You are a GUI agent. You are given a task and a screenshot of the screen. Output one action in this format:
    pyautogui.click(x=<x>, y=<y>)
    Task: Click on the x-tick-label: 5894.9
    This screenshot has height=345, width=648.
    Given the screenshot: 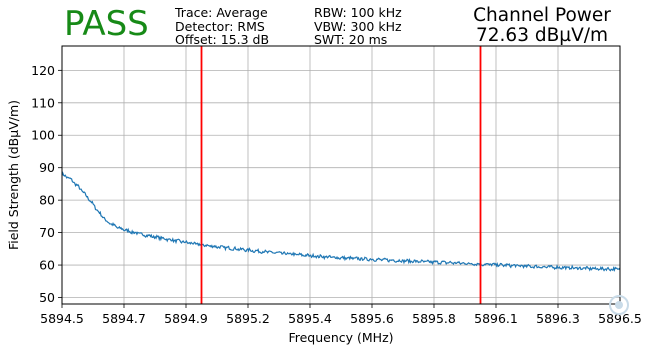 What is the action you would take?
    pyautogui.click(x=186, y=318)
    